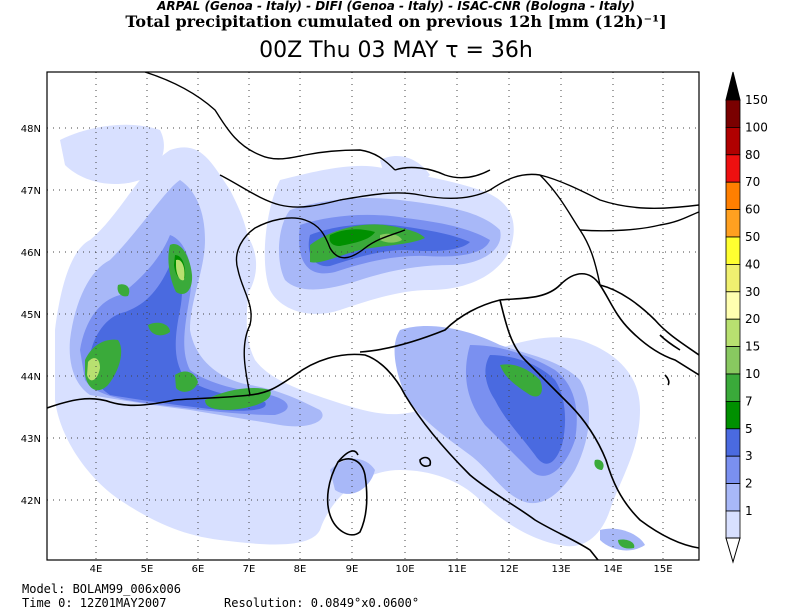 Image resolution: width=792 pixels, height=612 pixels. What do you see at coordinates (733, 550) in the screenshot?
I see `legend-arrow-bottom` at bounding box center [733, 550].